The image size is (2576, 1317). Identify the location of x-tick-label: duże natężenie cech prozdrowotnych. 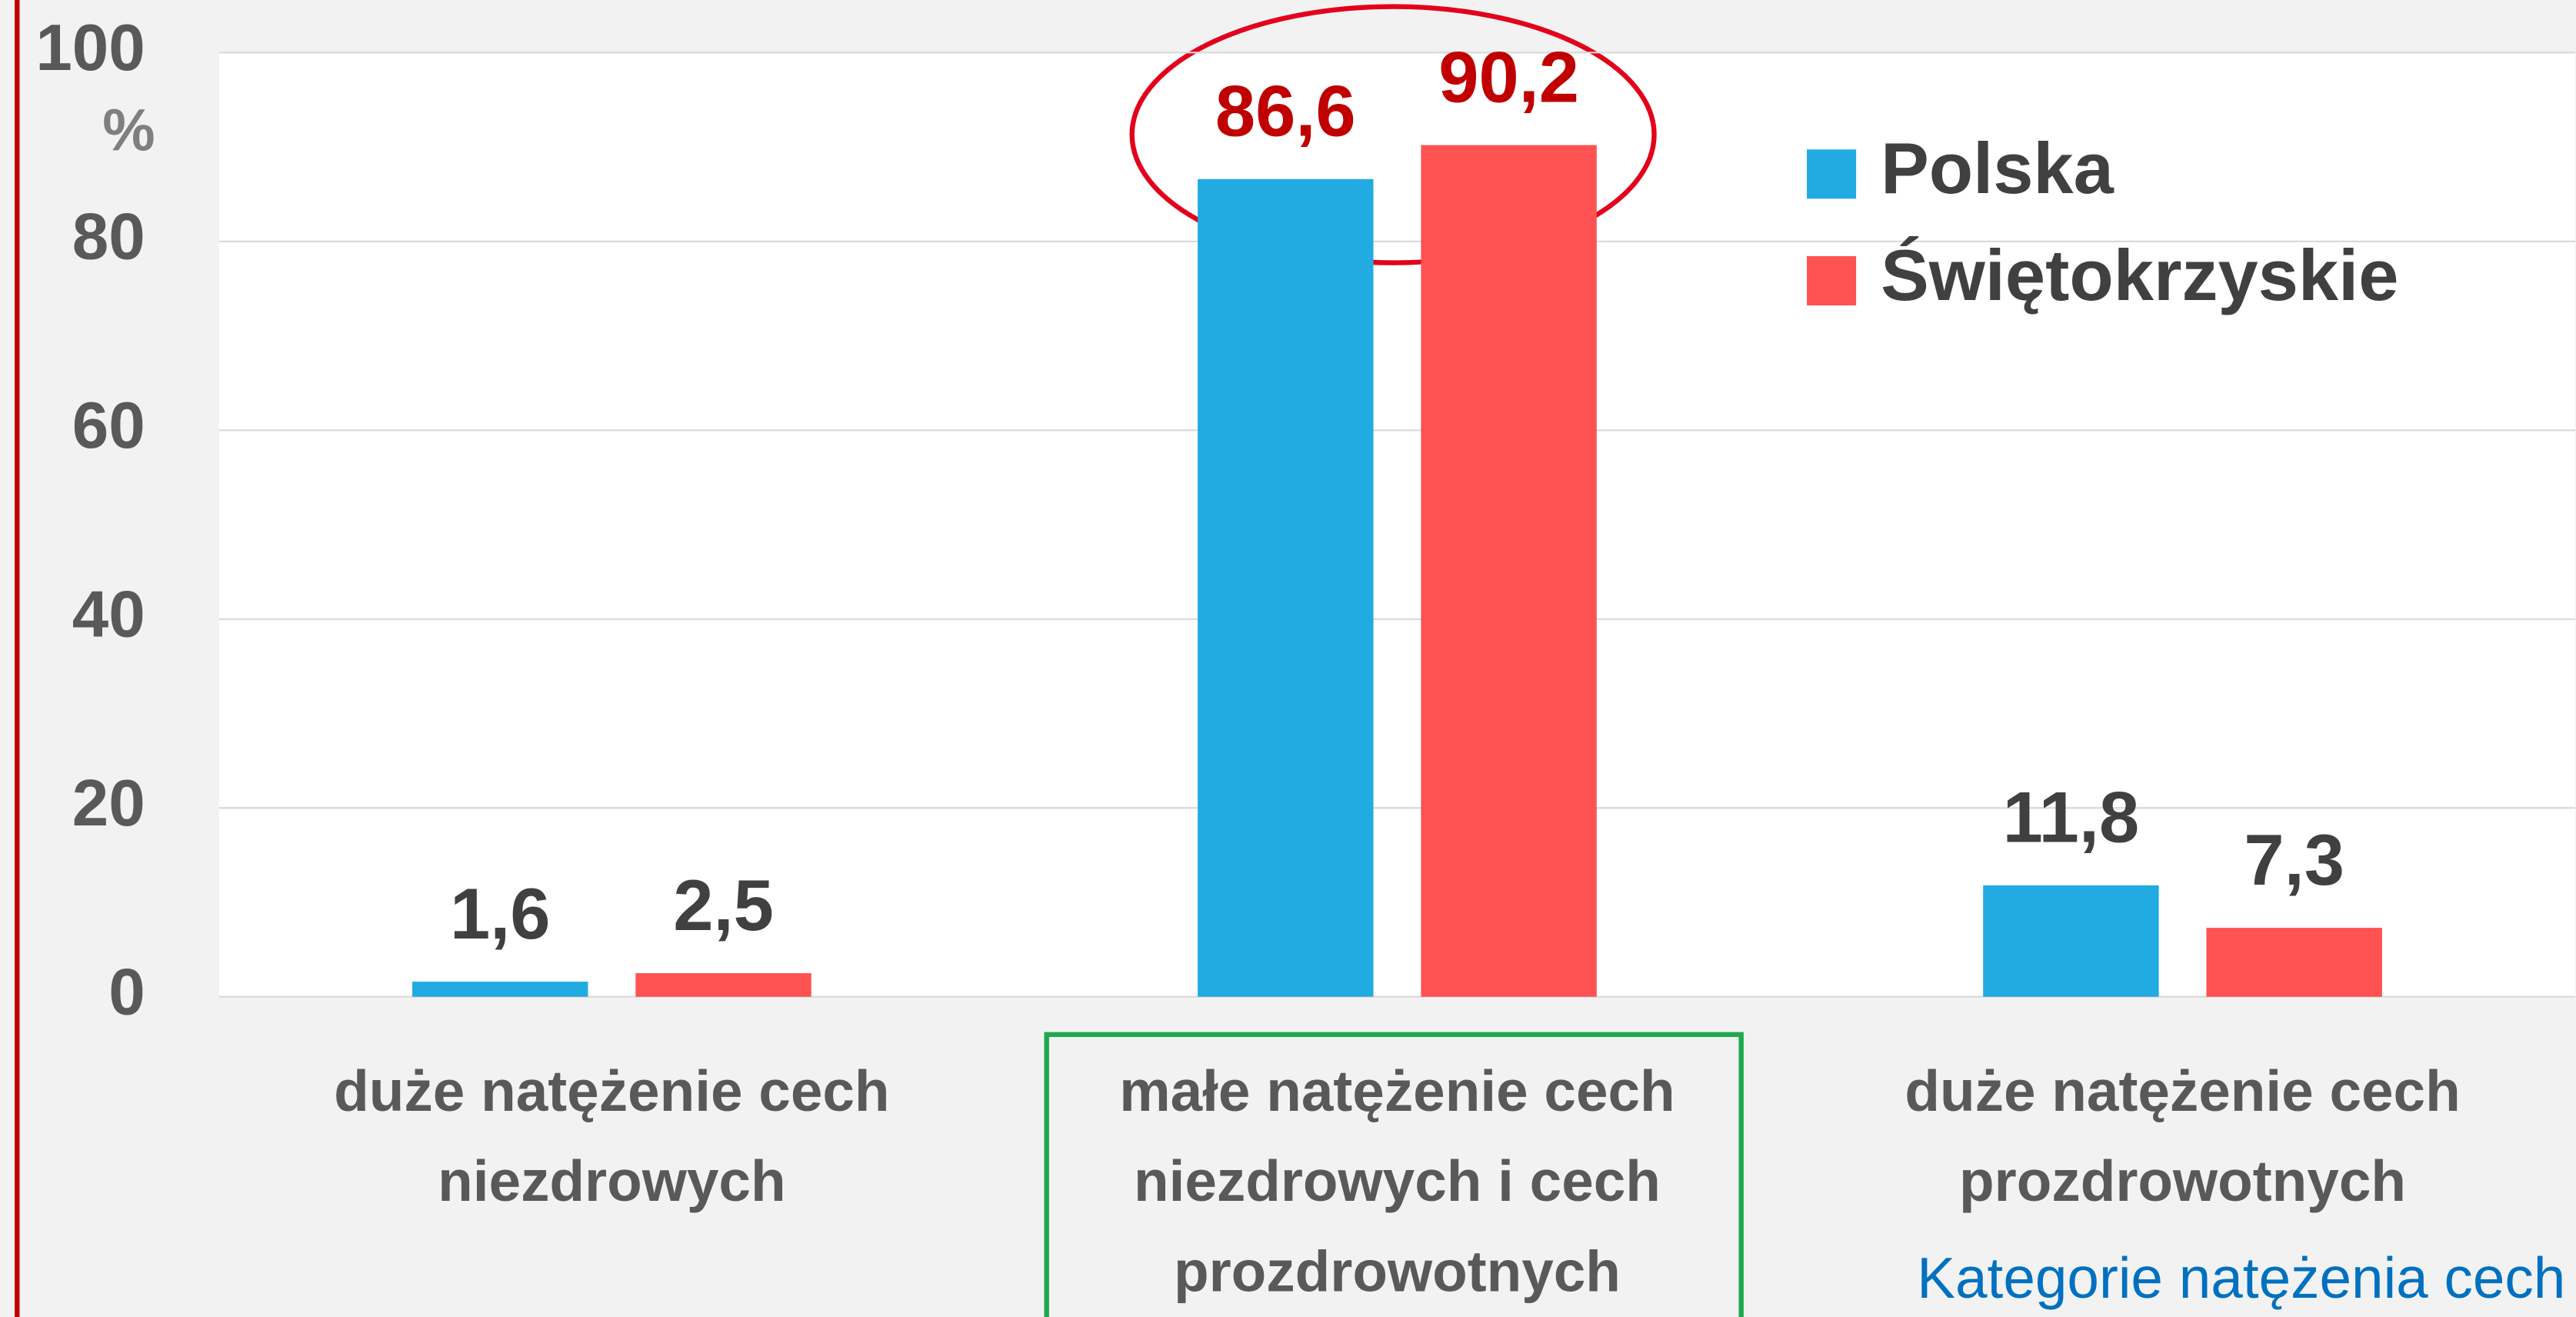
(2182, 1136).